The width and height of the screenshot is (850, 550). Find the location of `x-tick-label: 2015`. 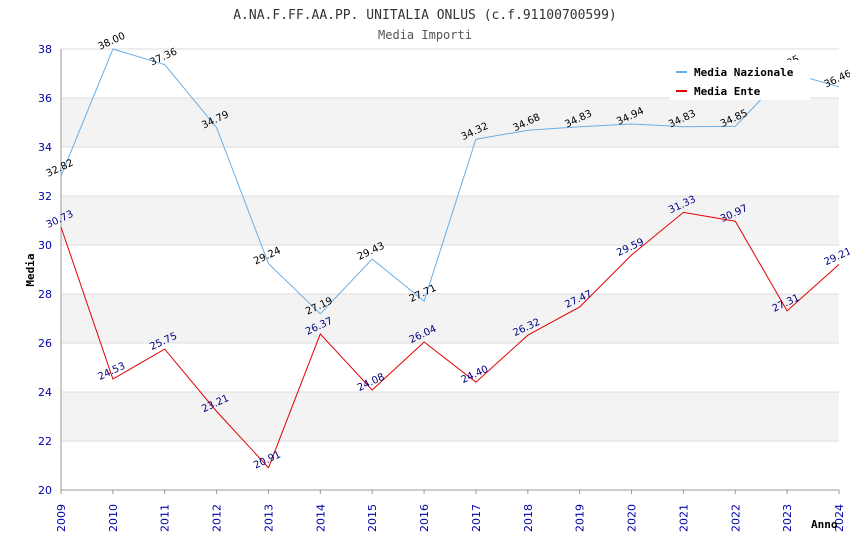

x-tick-label: 2015 is located at coordinates (372, 518).